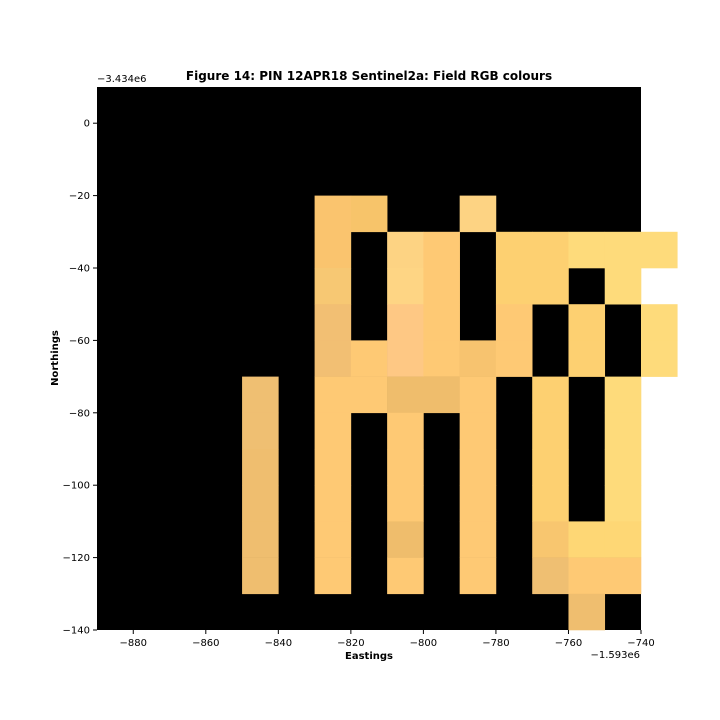 Image resolution: width=720 pixels, height=720 pixels. What do you see at coordinates (615, 655) in the screenshot?
I see `x-offset-label: −1.593e6` at bounding box center [615, 655].